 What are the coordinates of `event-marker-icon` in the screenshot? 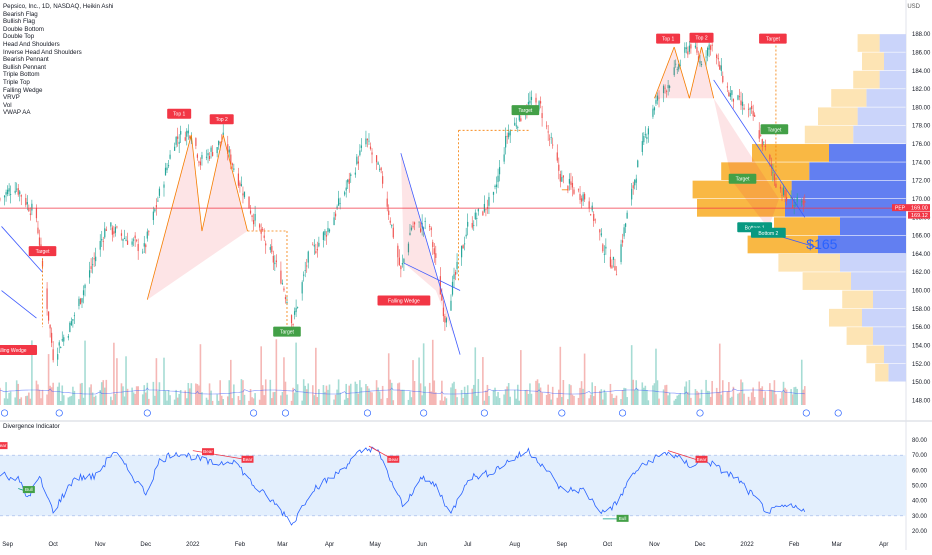 It's located at (285, 413).